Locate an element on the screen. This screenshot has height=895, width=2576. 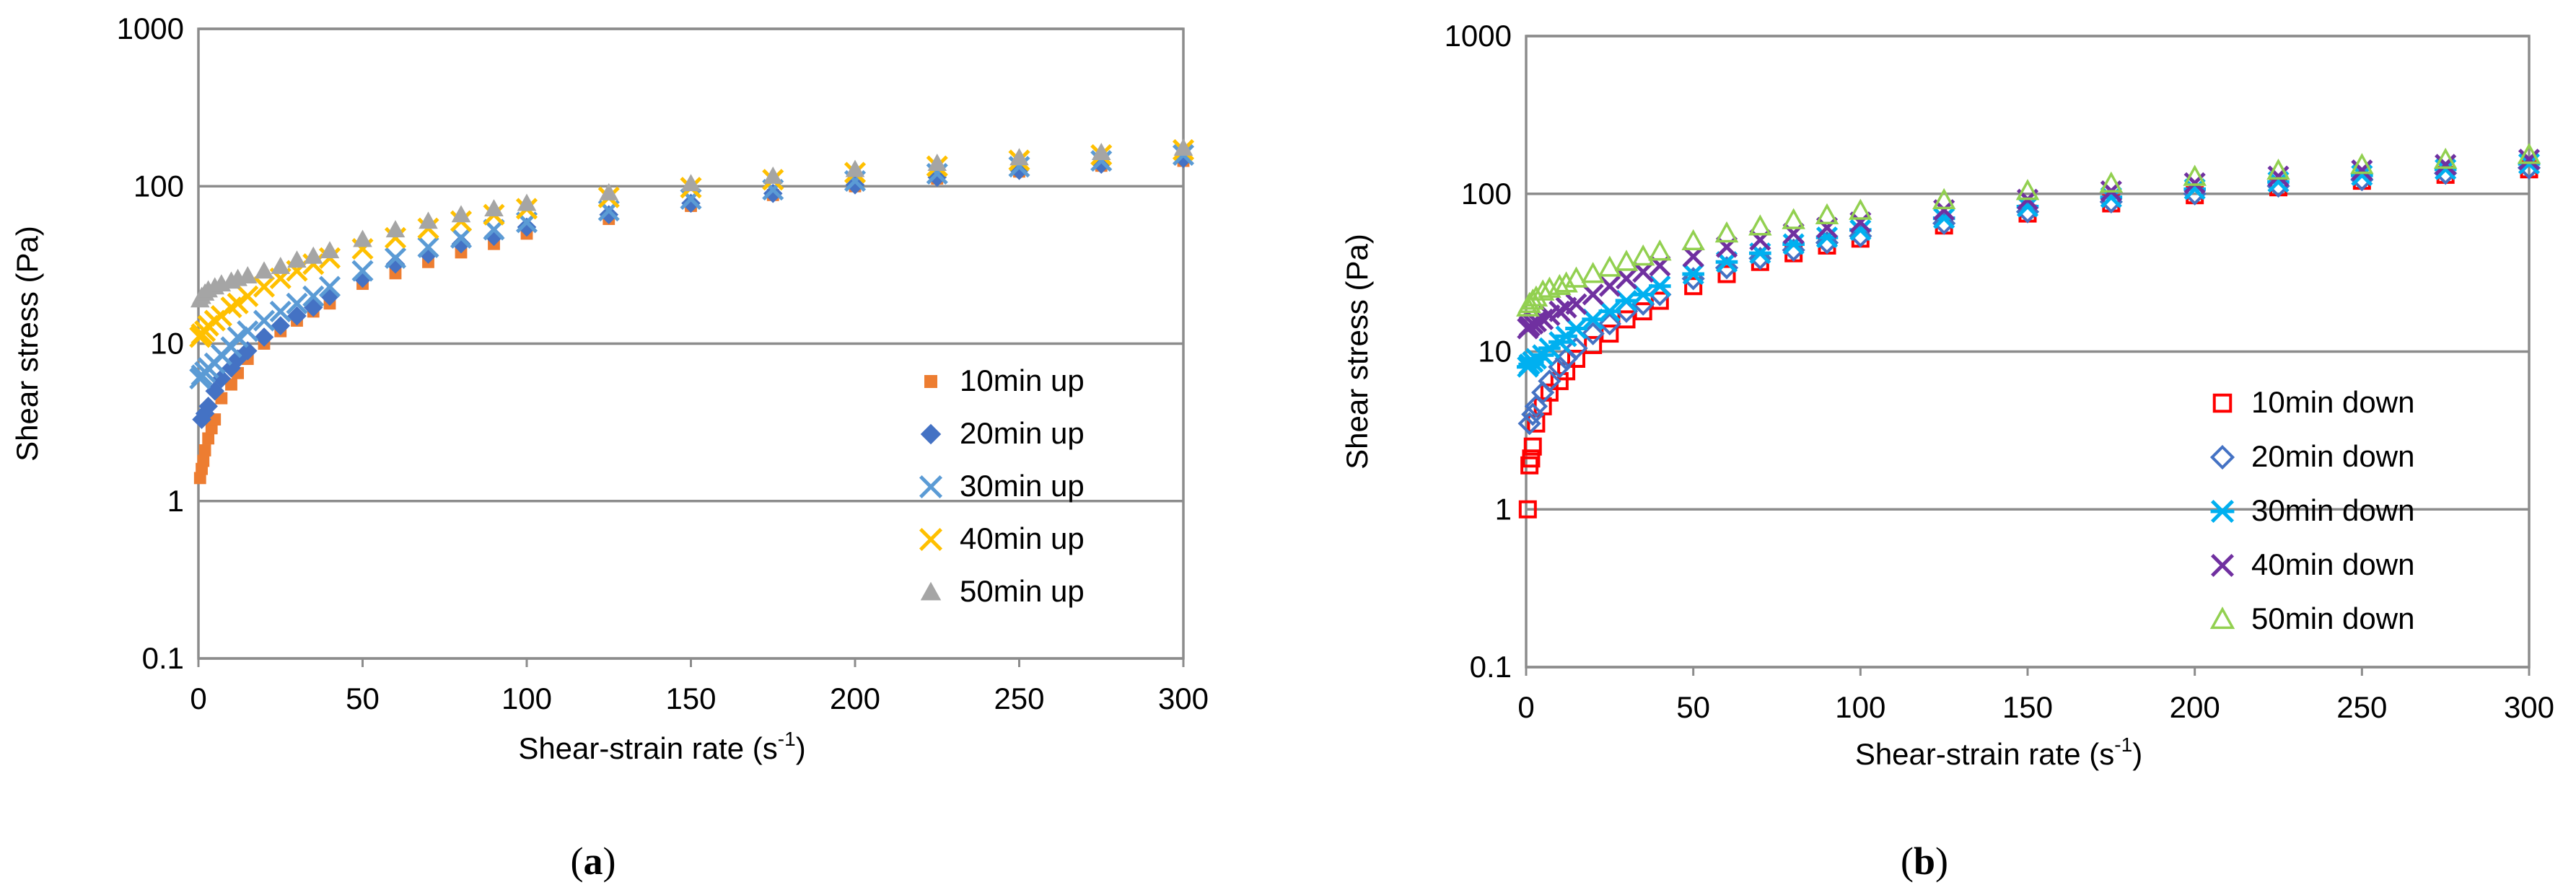
series-40min-up is located at coordinates (692, 243).